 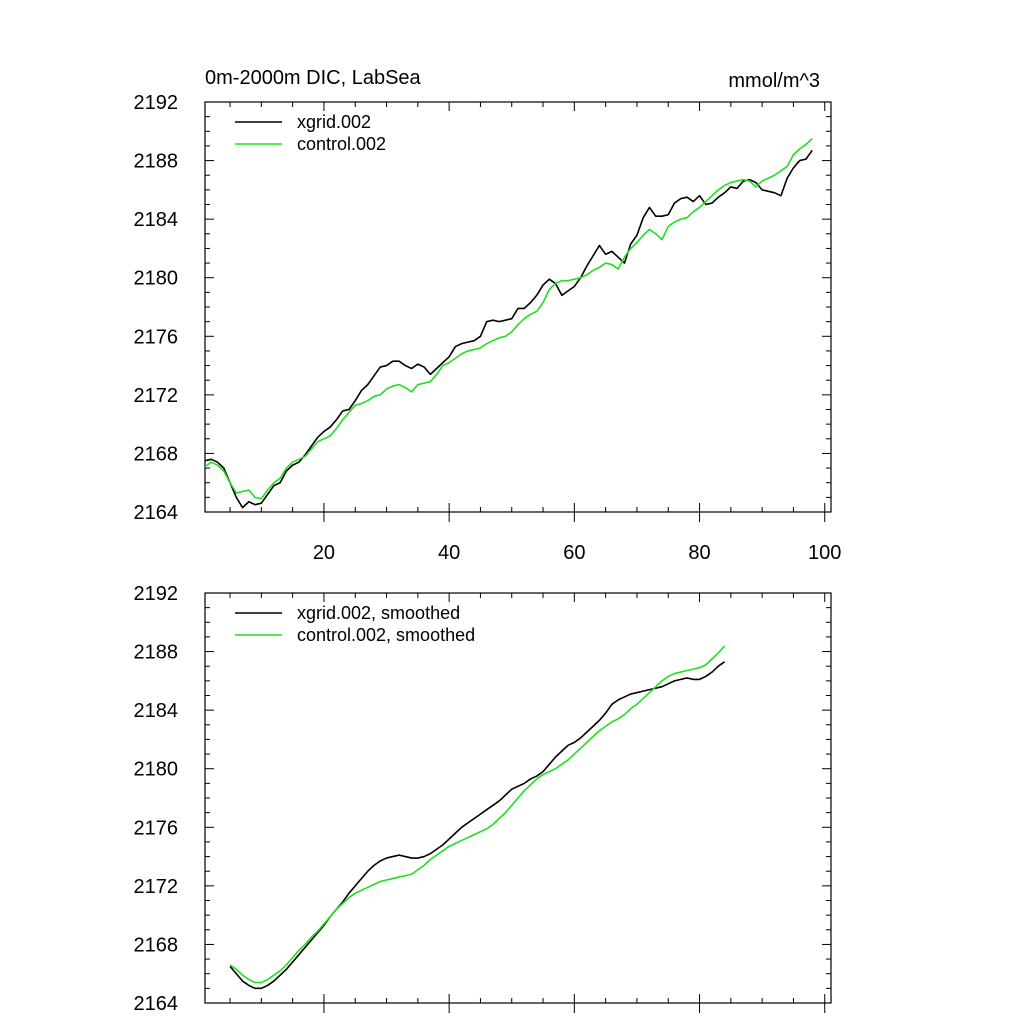 I want to click on x-tick-label: 60, so click(x=574, y=553).